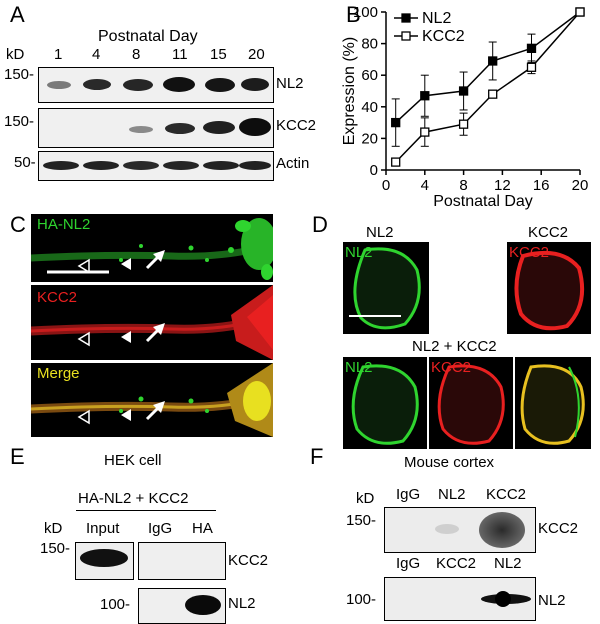 Image resolution: width=600 pixels, height=624 pixels. Describe the element at coordinates (456, 563) in the screenshot. I see `panel-f-lane-bottom-kcc2: KCC2` at that location.